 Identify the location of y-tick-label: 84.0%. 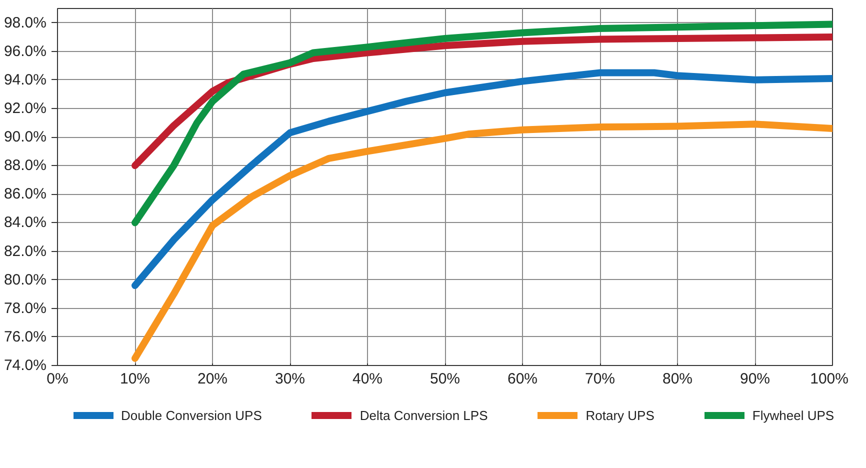
(25, 223).